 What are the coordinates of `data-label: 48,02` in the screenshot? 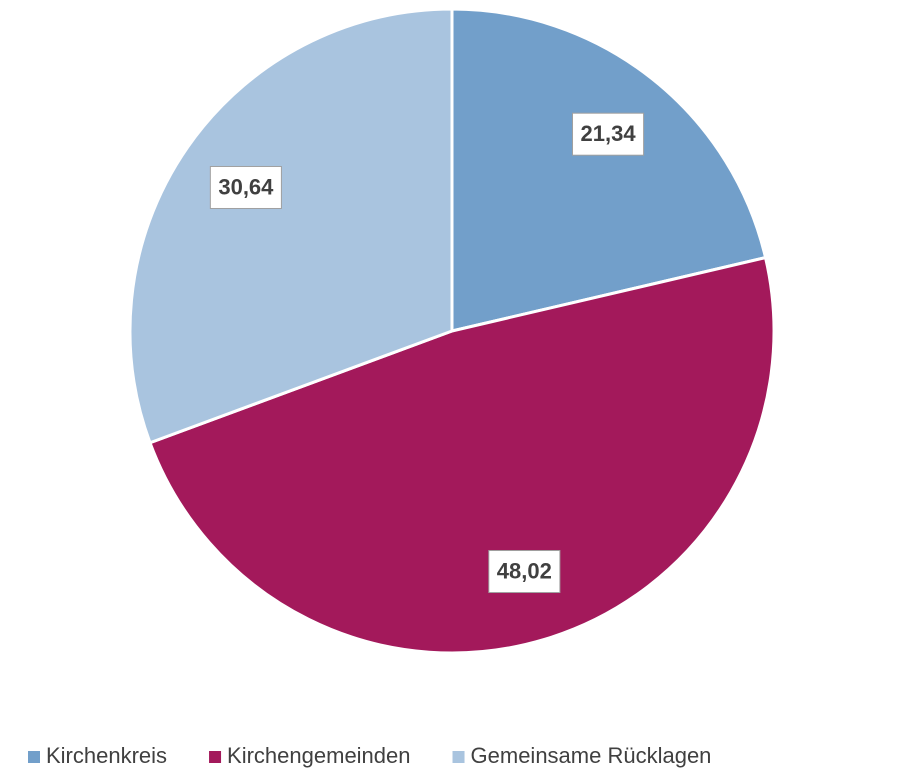 It's located at (524, 570).